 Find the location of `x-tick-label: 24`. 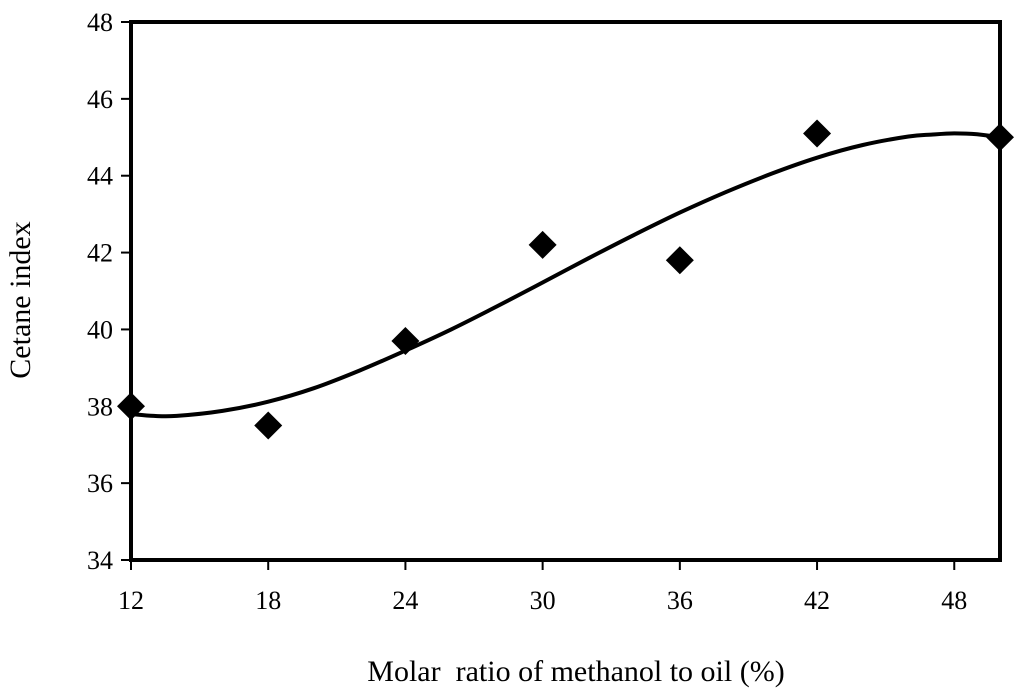

x-tick-label: 24 is located at coordinates (405, 600).